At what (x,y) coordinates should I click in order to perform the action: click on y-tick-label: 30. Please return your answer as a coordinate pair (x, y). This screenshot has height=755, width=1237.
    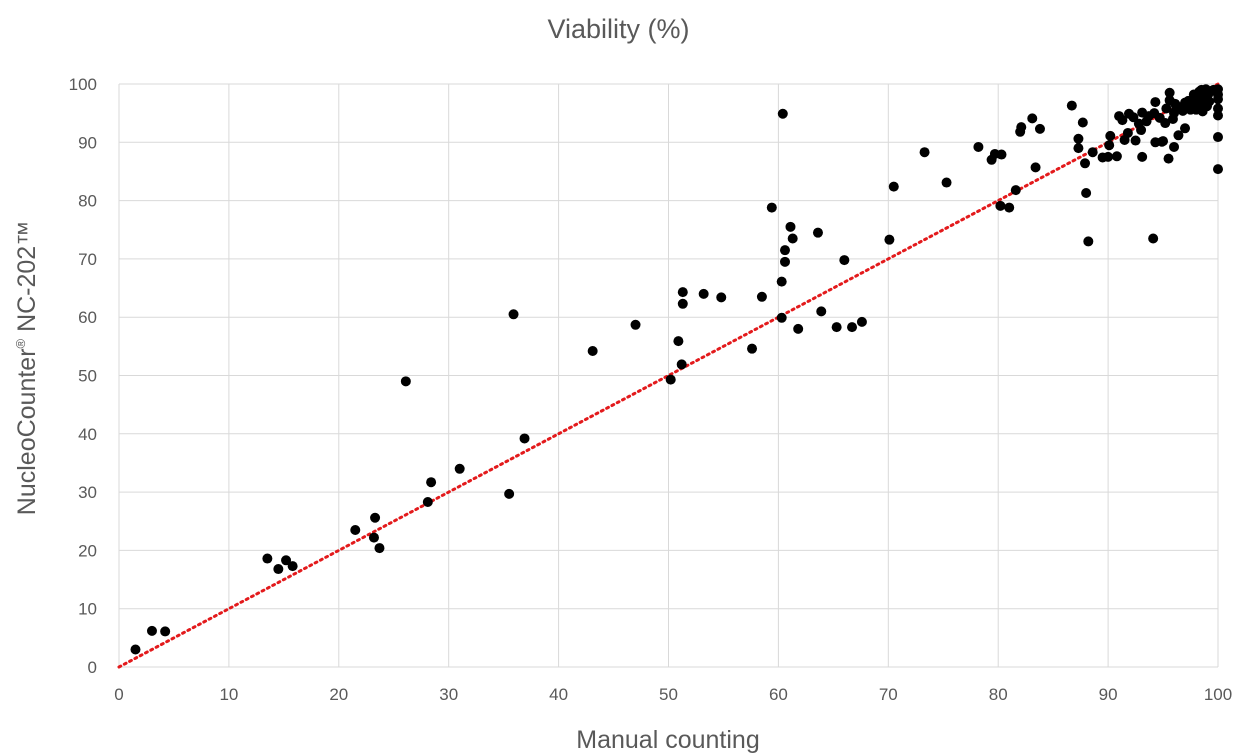
    Looking at the image, I should click on (87, 492).